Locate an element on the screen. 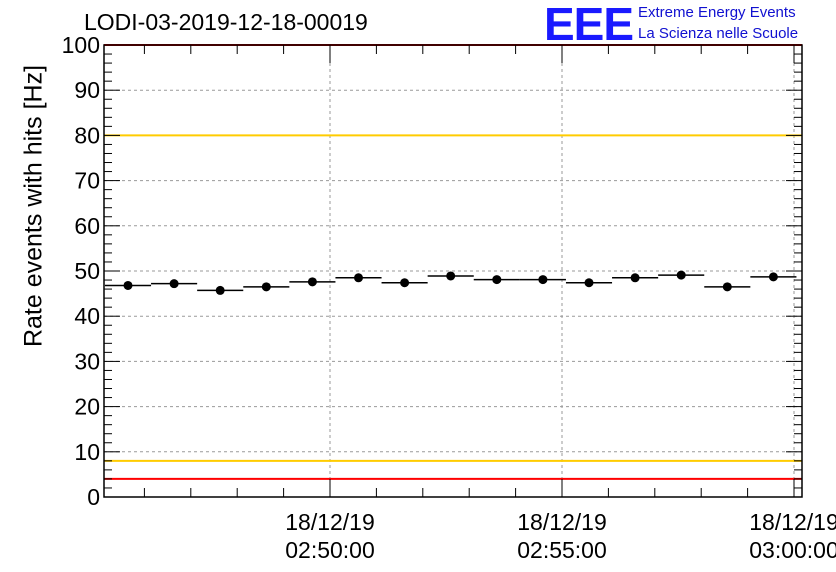 The image size is (836, 572). y-tick-label: 80 is located at coordinates (87, 135).